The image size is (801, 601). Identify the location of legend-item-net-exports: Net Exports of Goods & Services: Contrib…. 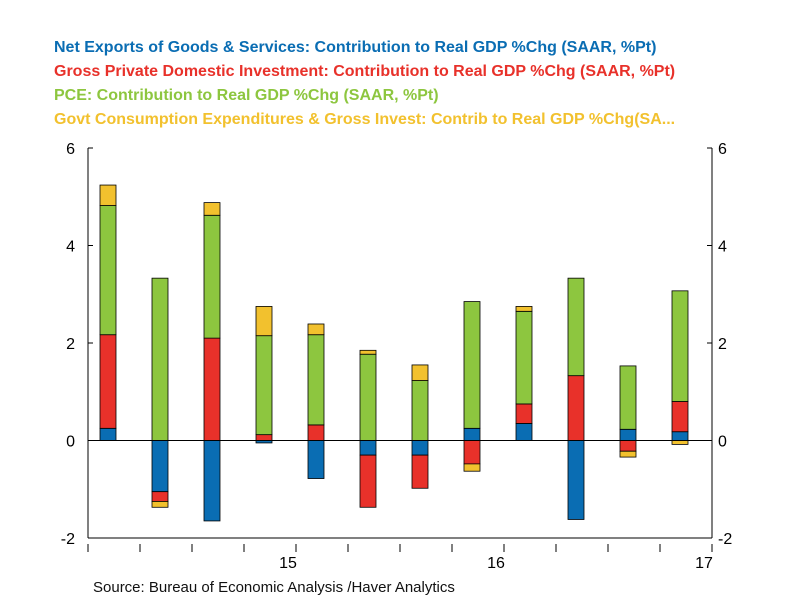
(355, 47).